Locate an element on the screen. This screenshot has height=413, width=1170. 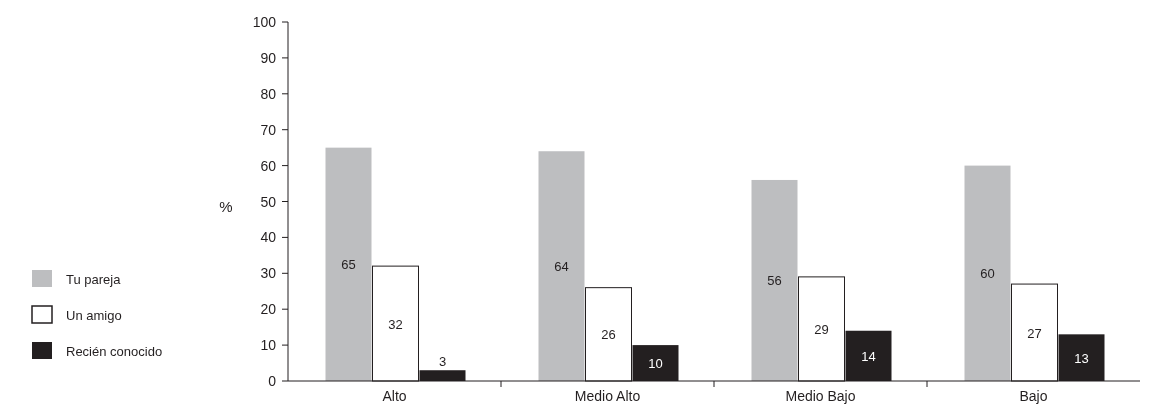
y-tick-label: 60 is located at coordinates (268, 165).